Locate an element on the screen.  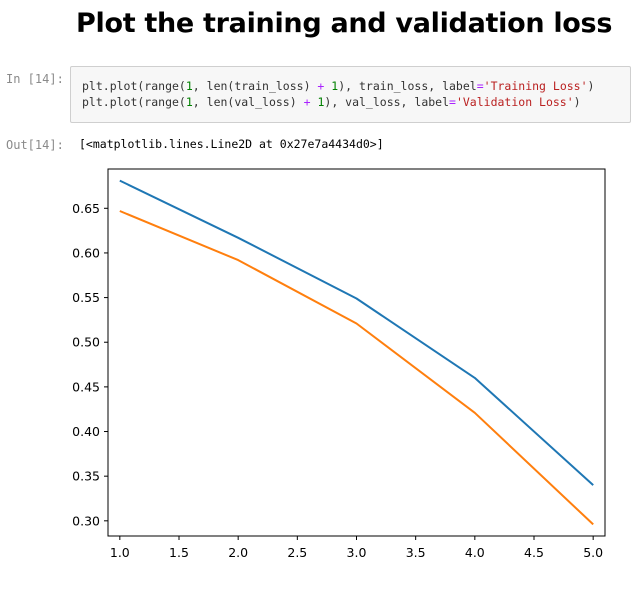
code-token: , len(train_loss) is located at coordinates (255, 86).